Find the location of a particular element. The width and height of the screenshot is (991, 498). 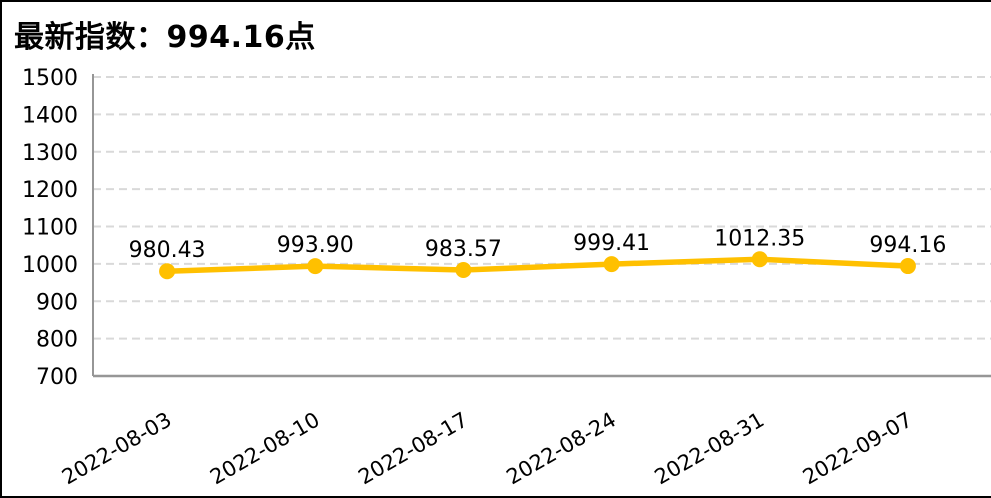

chart-title: 最新指数：994.16点 is located at coordinates (165, 37).